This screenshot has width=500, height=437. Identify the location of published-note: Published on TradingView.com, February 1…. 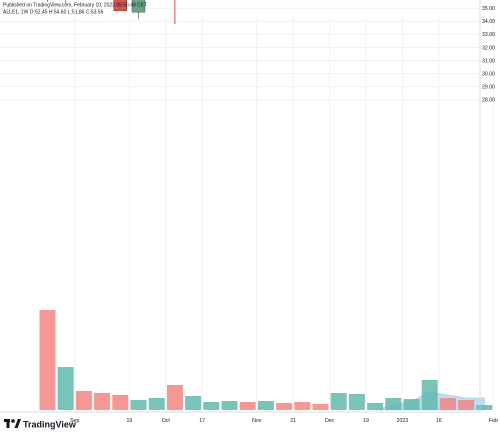
(75, 6).